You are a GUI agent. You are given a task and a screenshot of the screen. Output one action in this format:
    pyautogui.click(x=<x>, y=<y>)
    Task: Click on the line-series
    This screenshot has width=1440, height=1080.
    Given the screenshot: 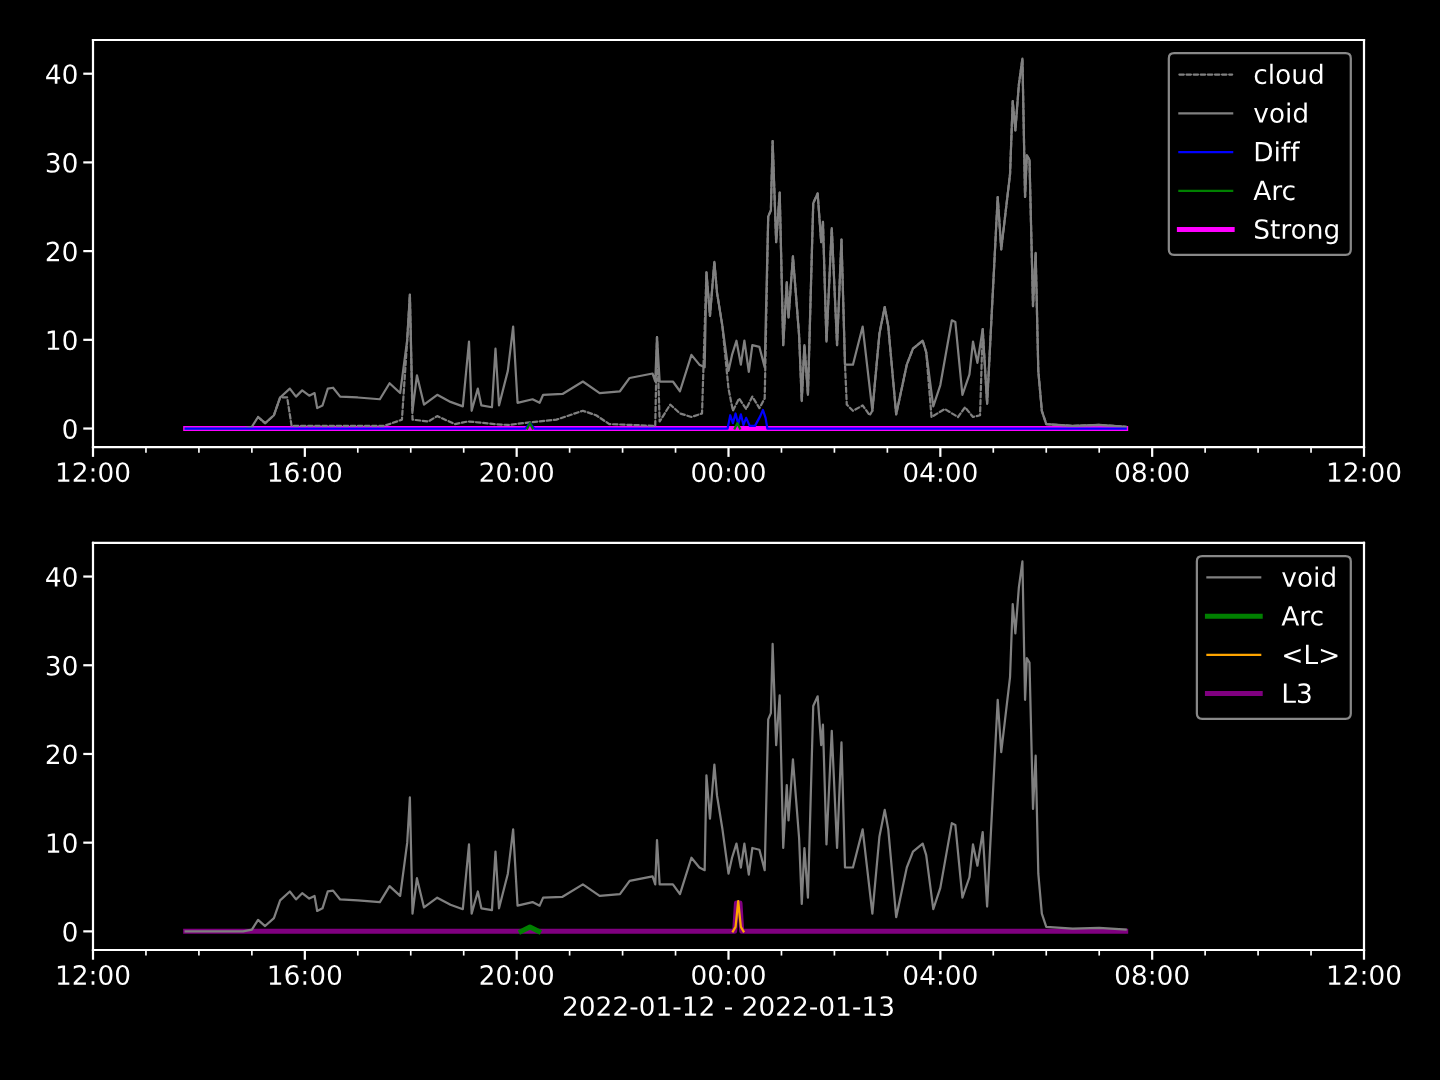 What is the action you would take?
    pyautogui.click(x=655, y=419)
    